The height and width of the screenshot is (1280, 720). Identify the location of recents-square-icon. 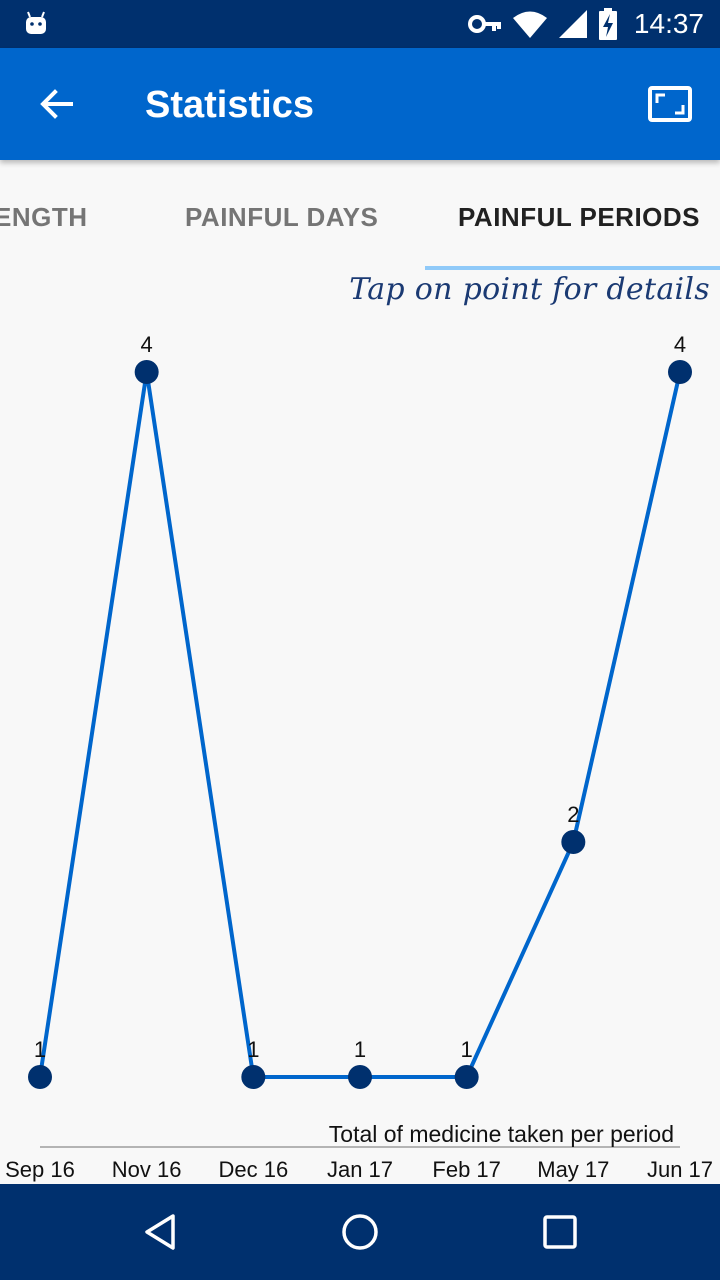
(560, 1232).